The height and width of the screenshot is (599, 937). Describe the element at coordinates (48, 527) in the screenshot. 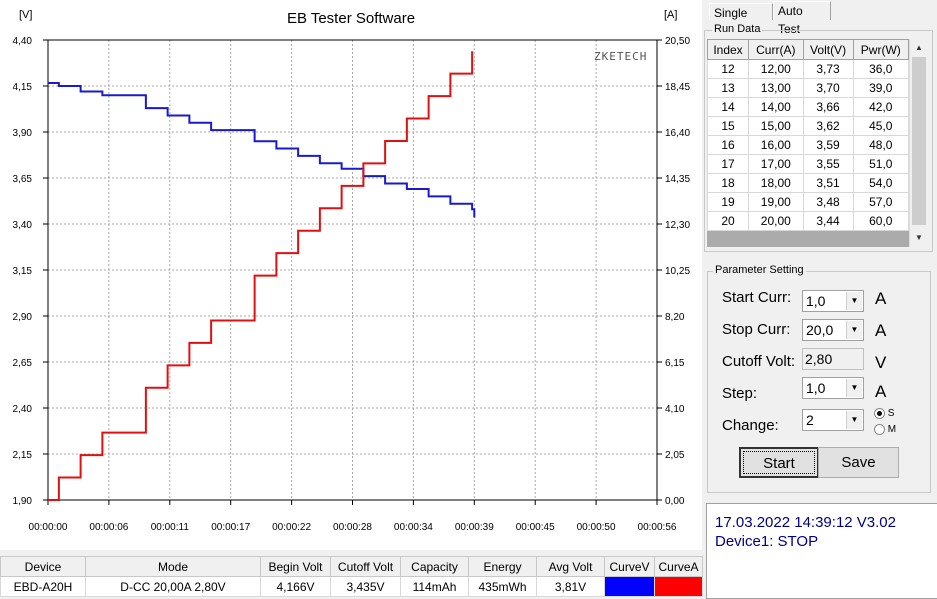

I see `x-tick-label: 00:00:00` at that location.